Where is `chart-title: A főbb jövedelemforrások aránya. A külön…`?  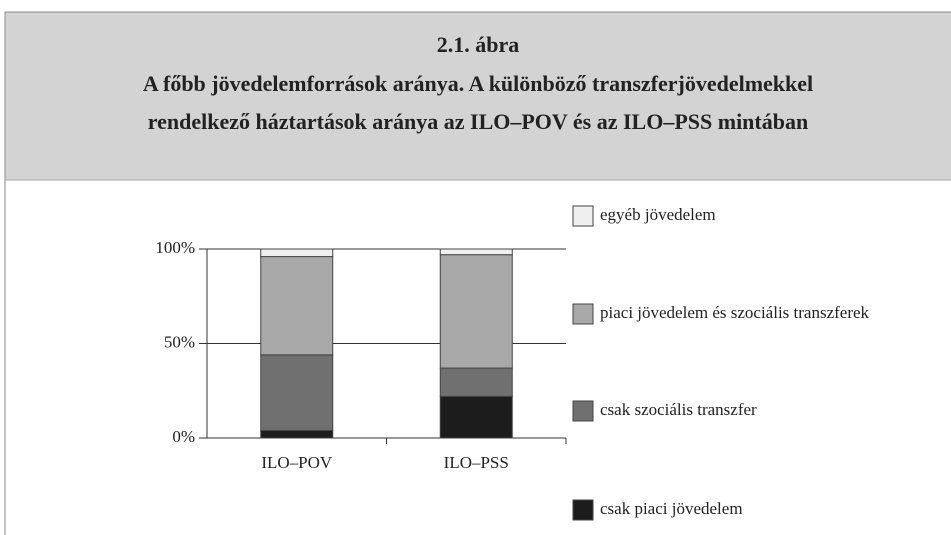
chart-title: A főbb jövedelemforrások aránya. A külön… is located at coordinates (478, 83).